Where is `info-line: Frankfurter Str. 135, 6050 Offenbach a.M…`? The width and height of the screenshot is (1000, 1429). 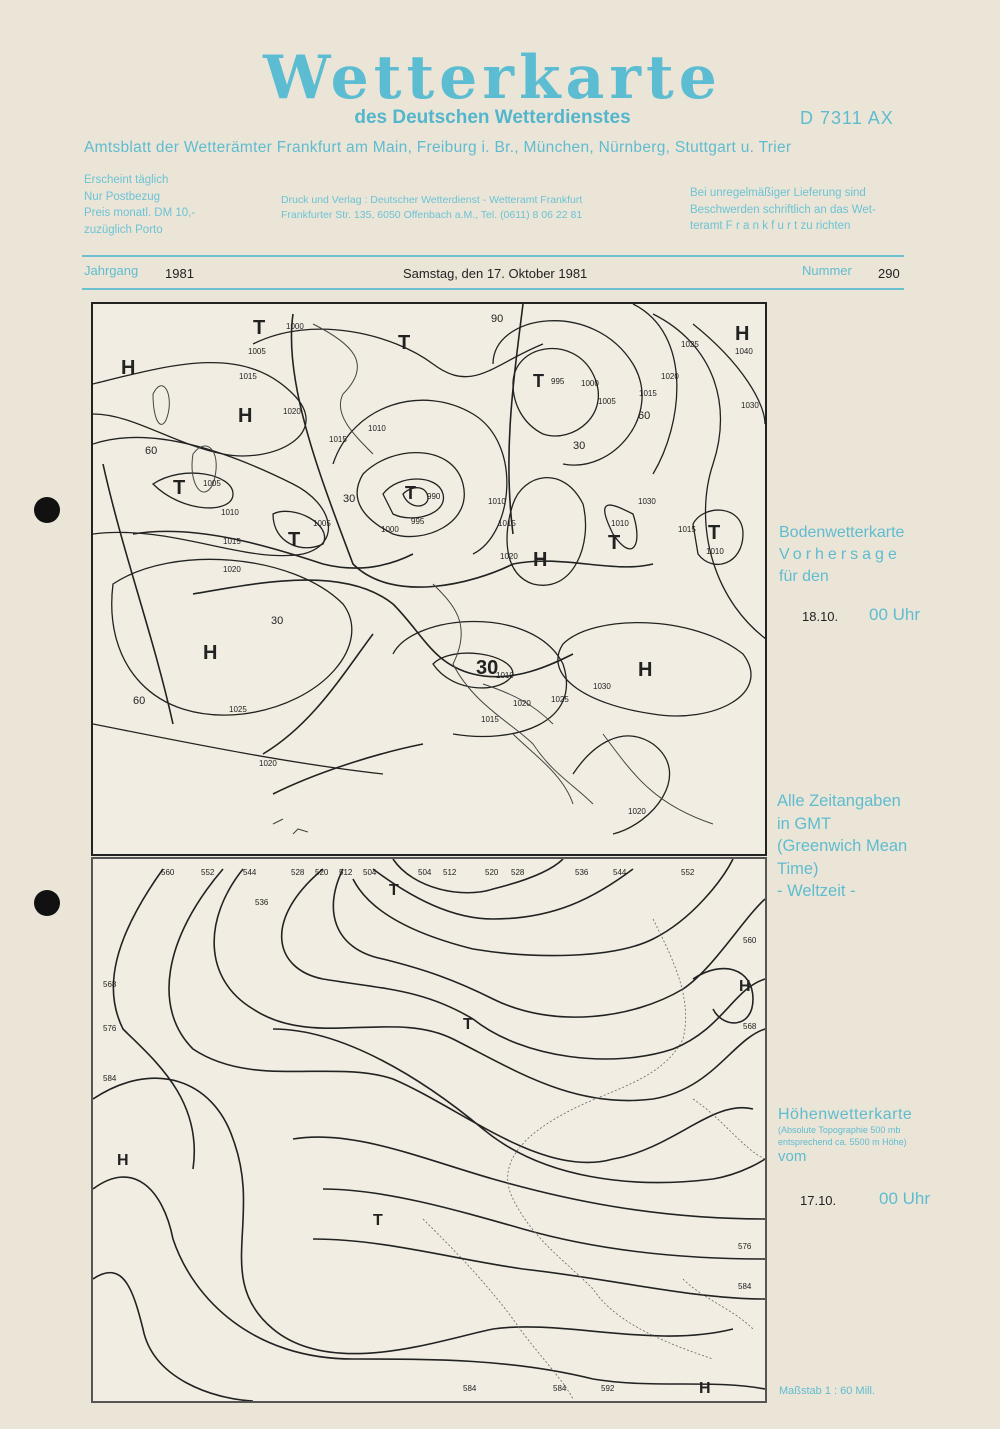 info-line: Frankfurter Str. 135, 6050 Offenbach a.M… is located at coordinates (432, 215).